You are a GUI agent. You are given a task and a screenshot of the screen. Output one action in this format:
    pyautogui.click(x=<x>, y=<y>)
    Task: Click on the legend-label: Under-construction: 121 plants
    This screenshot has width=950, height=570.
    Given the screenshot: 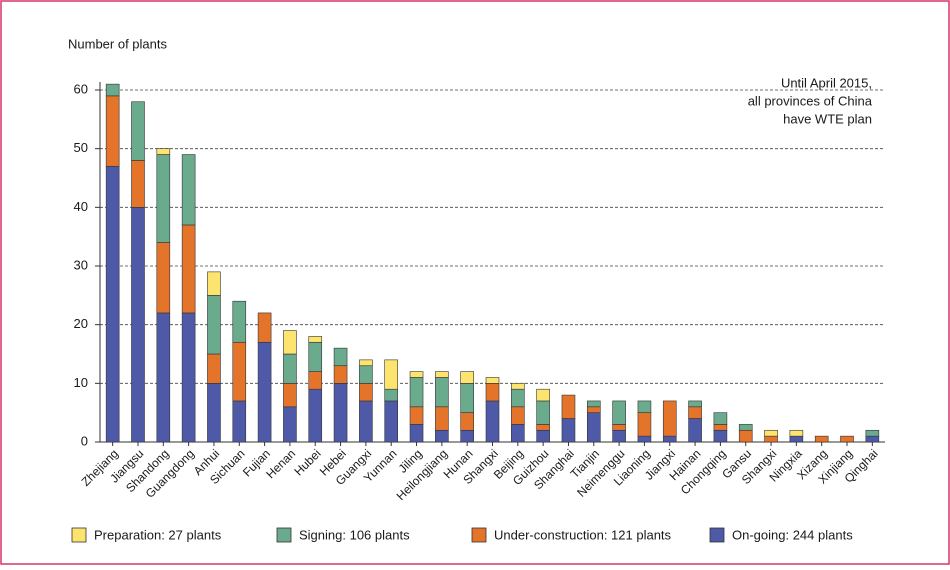 What is the action you would take?
    pyautogui.click(x=583, y=534)
    